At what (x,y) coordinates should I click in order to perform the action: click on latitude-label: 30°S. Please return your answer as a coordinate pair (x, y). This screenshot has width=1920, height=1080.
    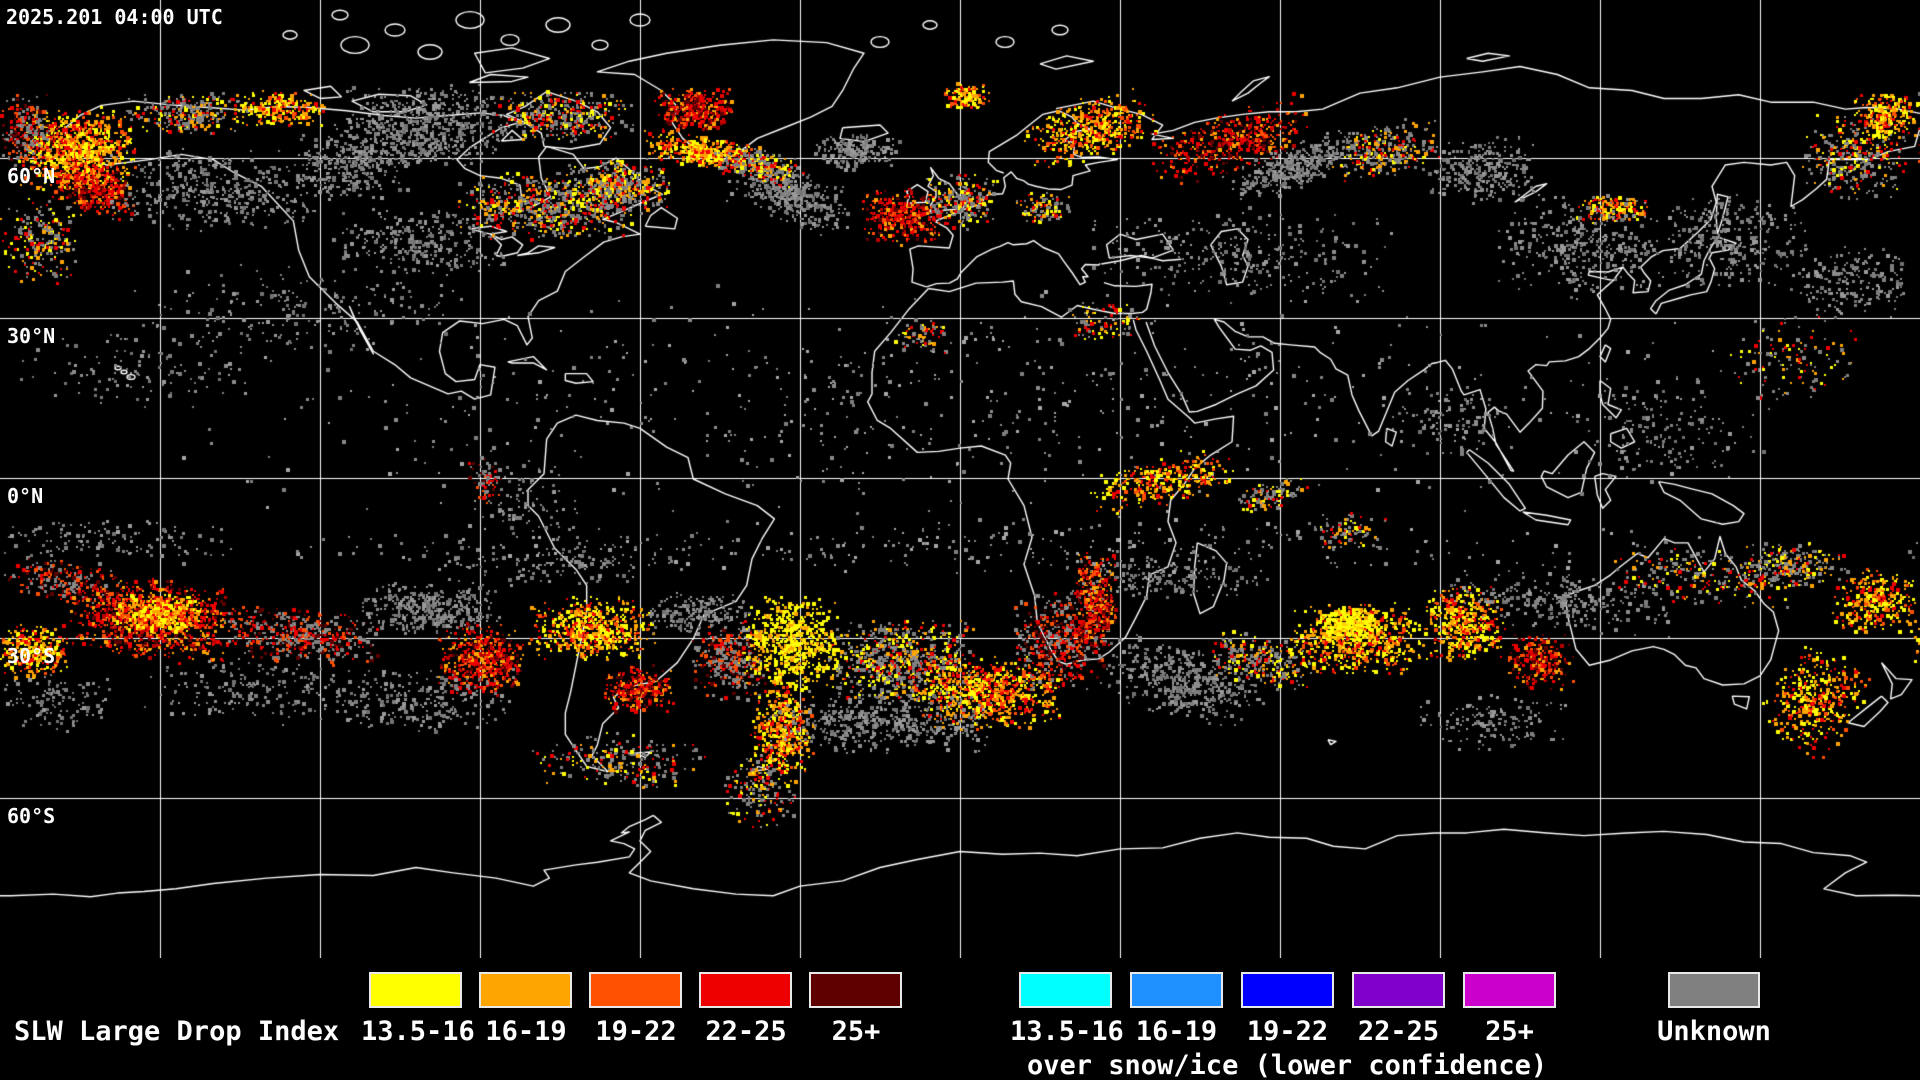
    Looking at the image, I should click on (31, 656).